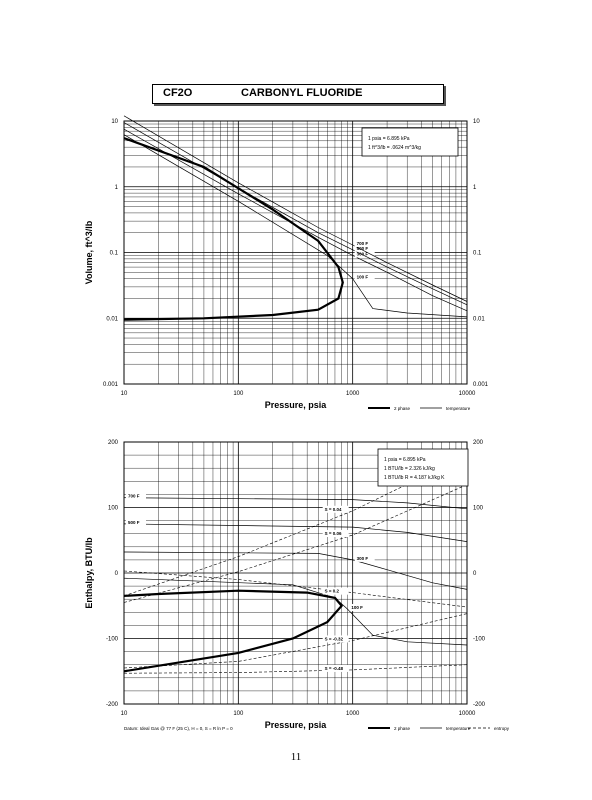 Image resolution: width=592 pixels, height=800 pixels. Describe the element at coordinates (405, 460) in the screenshot. I see `plot2-info-line: 1 psia = 6.895 kPa` at that location.